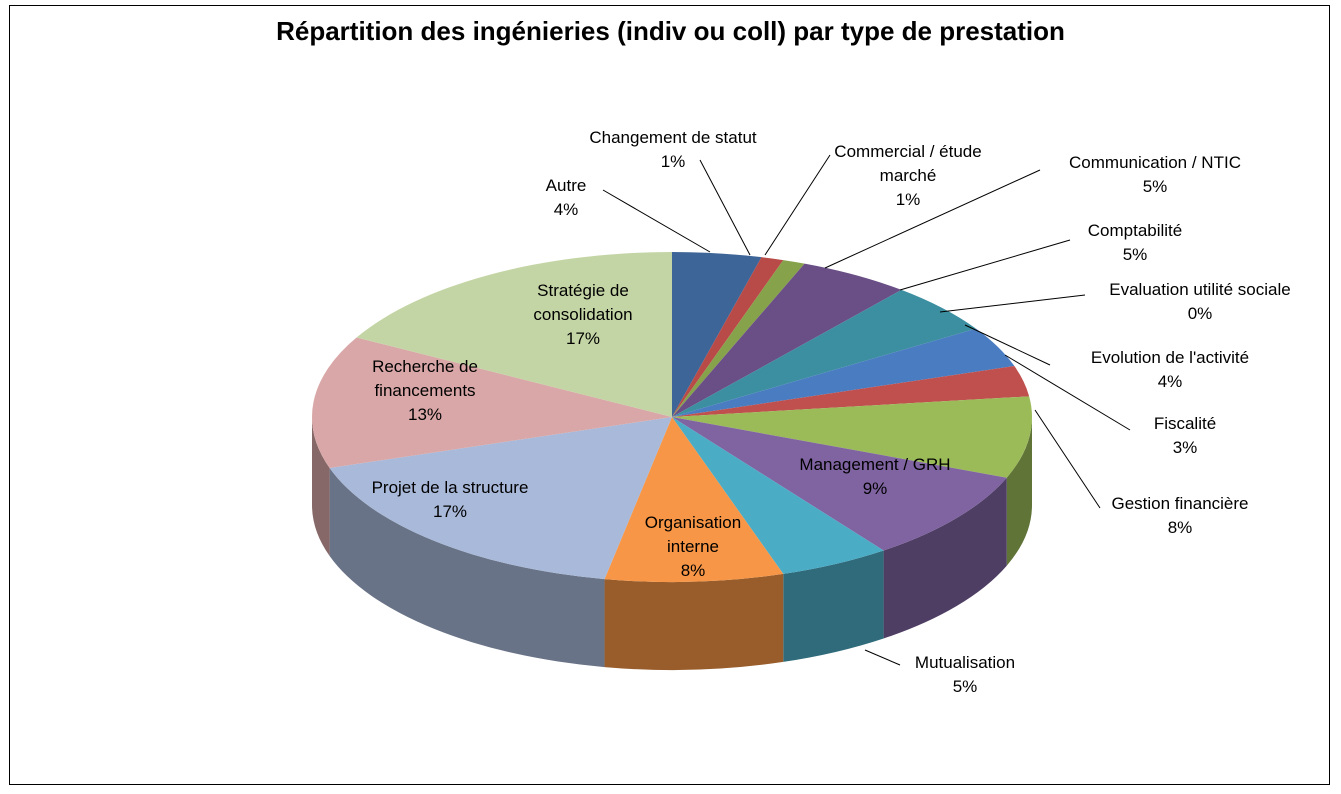  I want to click on data-label: Recherche de financements 13%, so click(425, 391).